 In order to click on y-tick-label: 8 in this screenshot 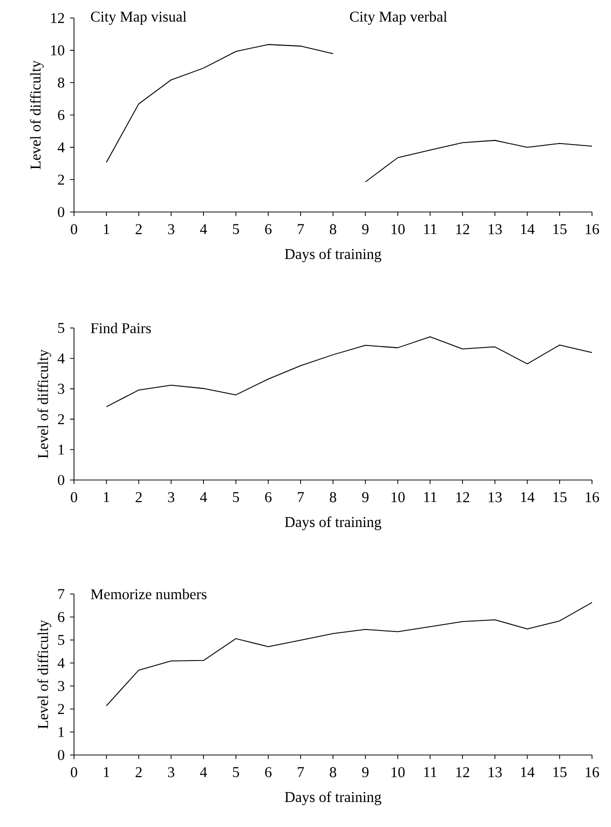, I will do `click(61, 83)`.